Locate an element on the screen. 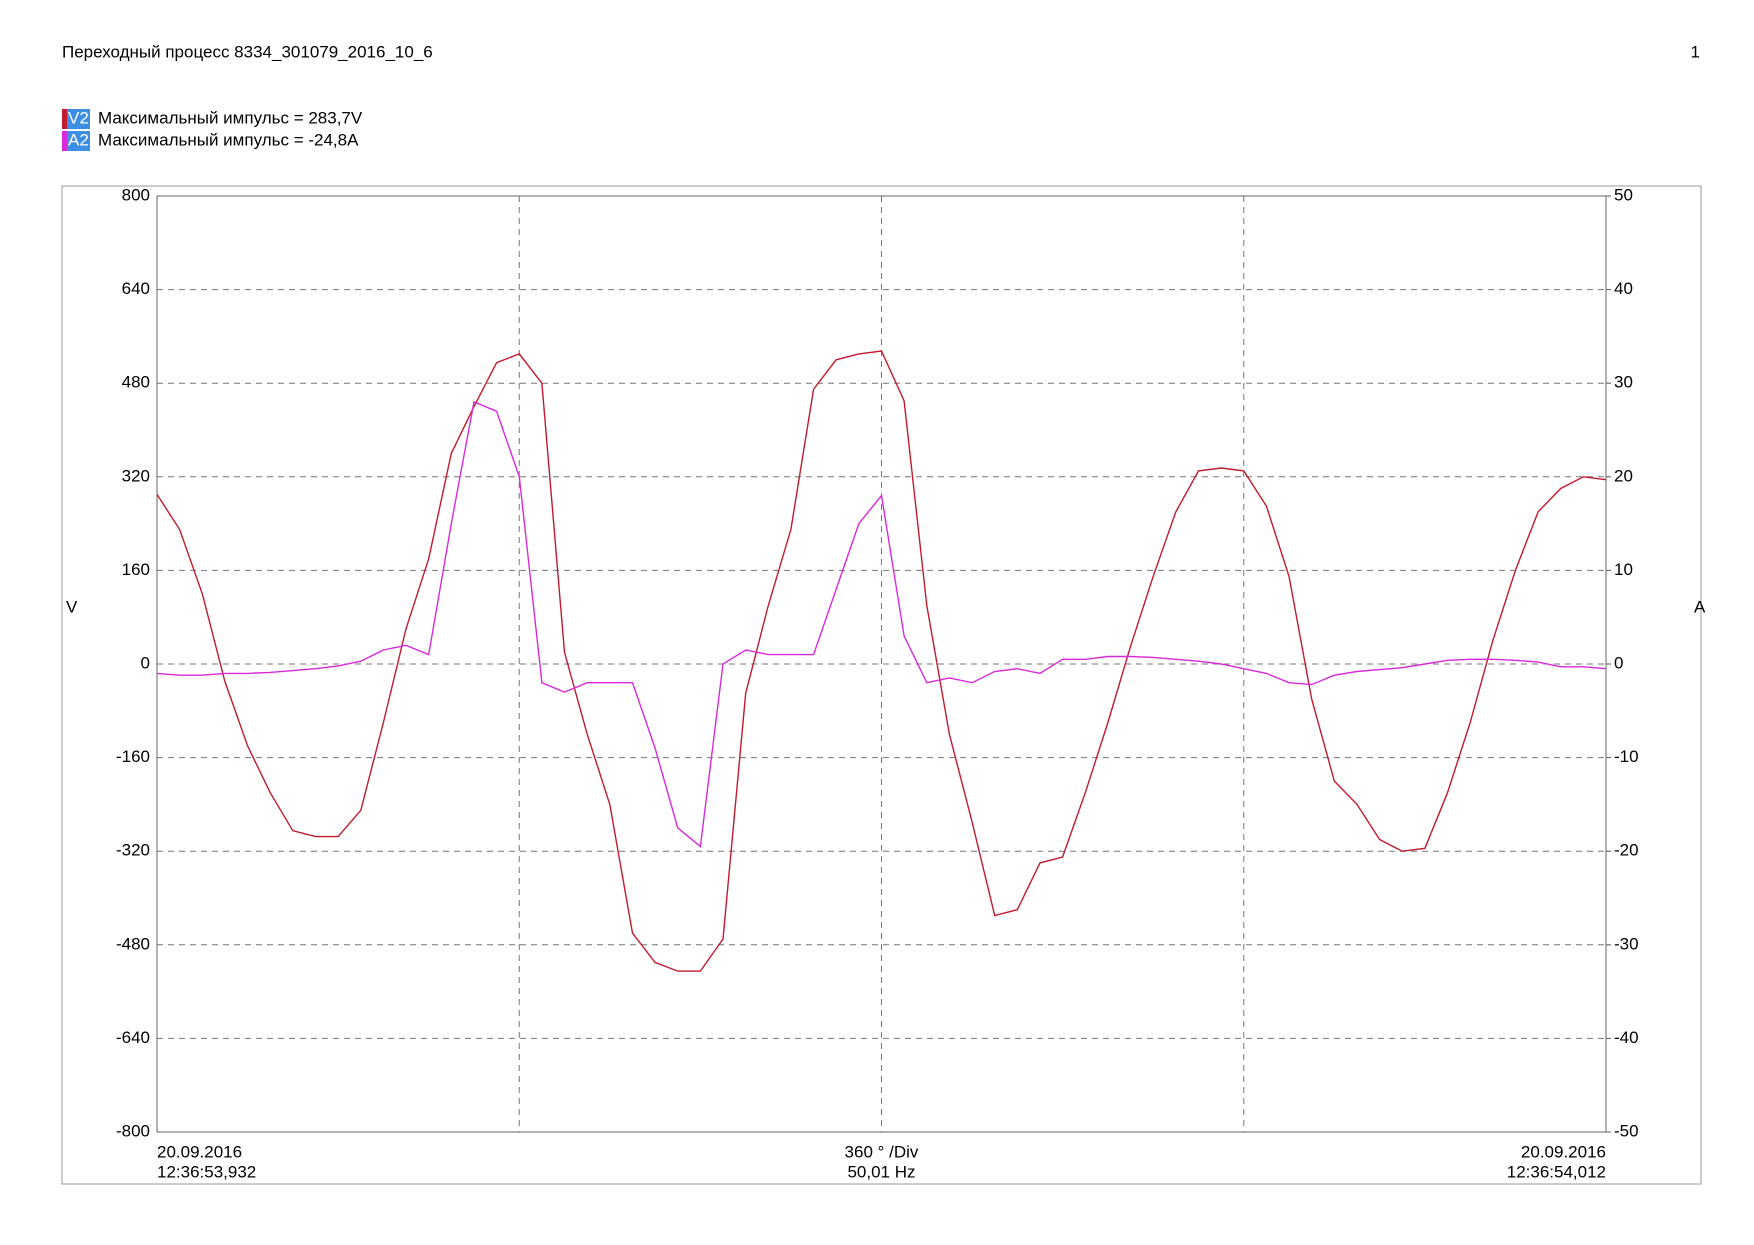  y-tick-label: -480 is located at coordinates (133, 943).